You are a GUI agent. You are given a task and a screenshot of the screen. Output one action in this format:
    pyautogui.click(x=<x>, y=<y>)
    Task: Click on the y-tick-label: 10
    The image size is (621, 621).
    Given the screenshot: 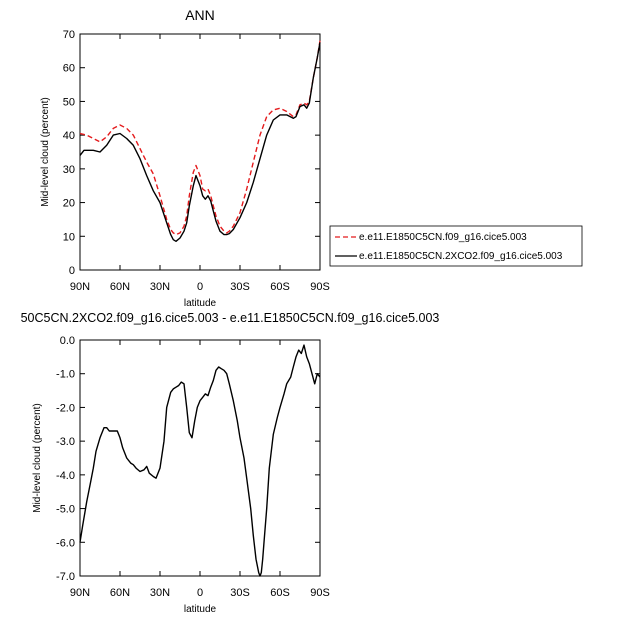 What is the action you would take?
    pyautogui.click(x=69, y=237)
    